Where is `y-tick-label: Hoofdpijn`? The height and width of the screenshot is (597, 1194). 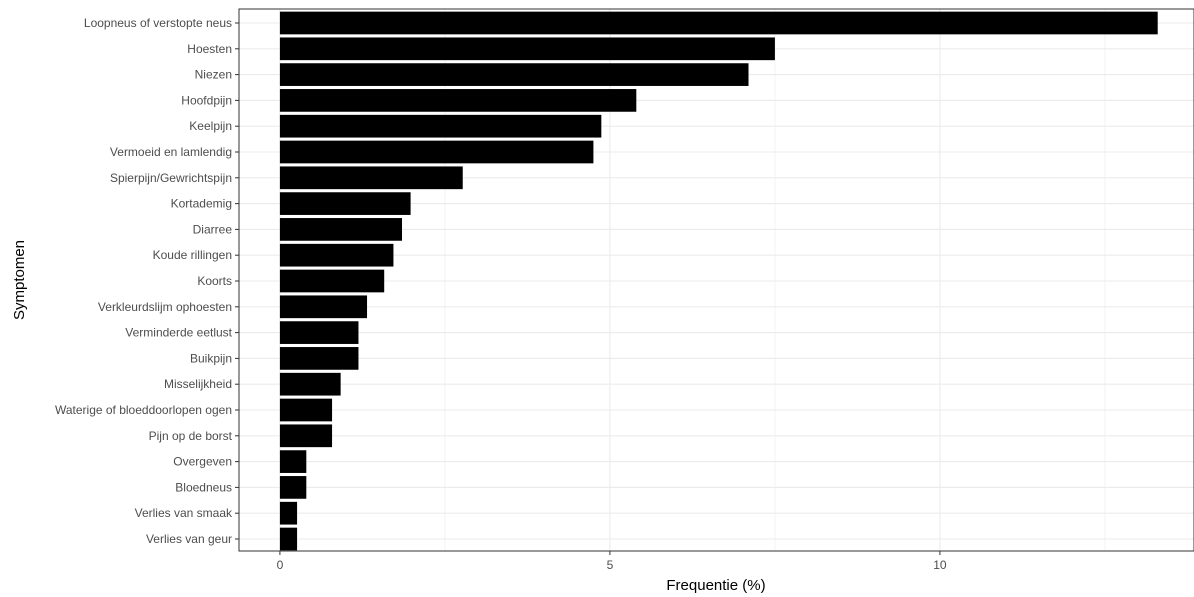
y-tick-label: Hoofdpijn is located at coordinates (206, 100).